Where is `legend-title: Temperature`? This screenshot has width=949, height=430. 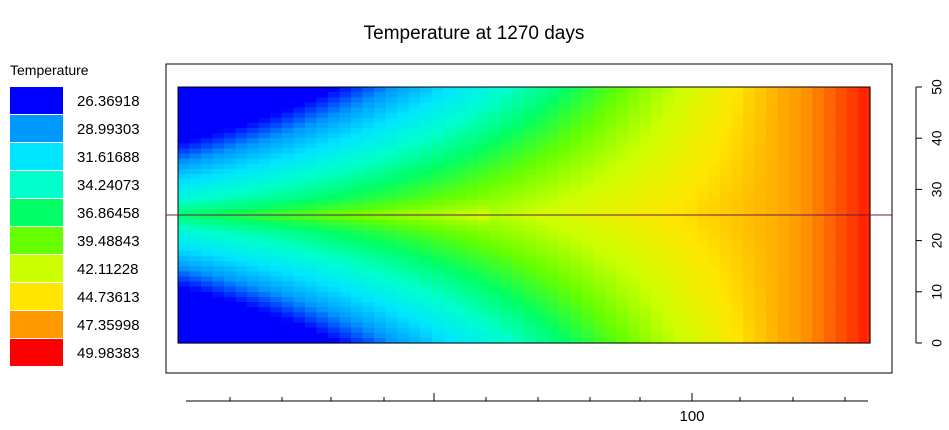 legend-title: Temperature is located at coordinates (49, 70).